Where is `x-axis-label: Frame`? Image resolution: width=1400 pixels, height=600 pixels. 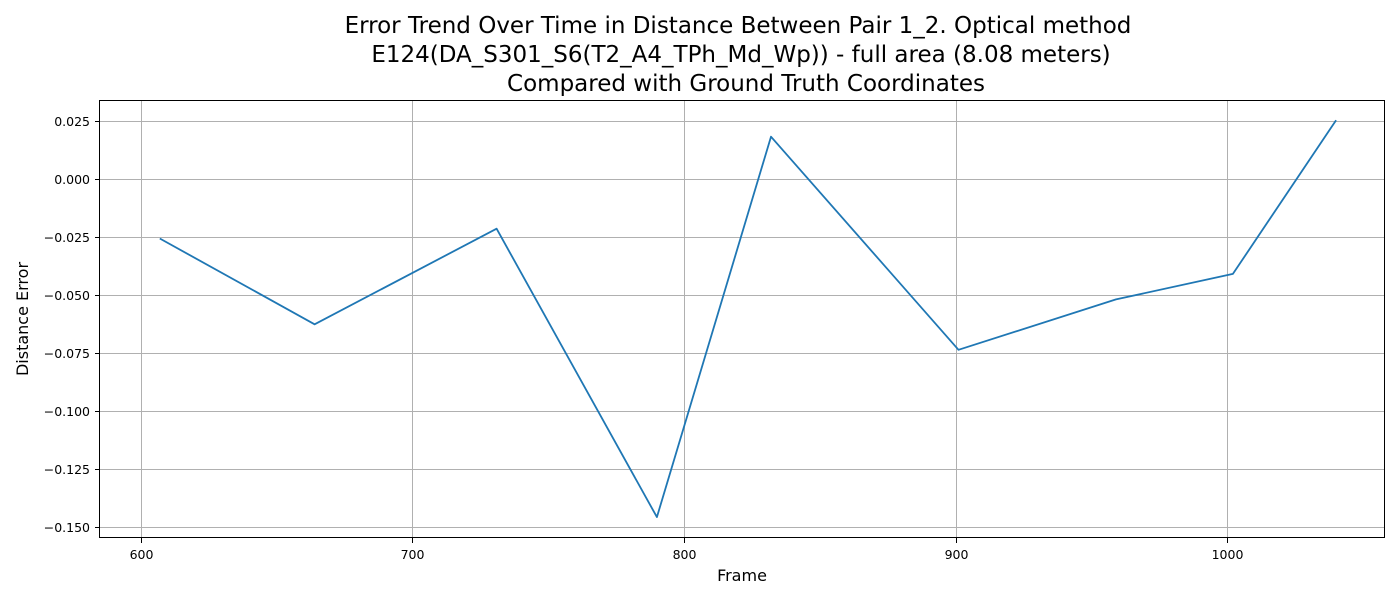 x-axis-label: Frame is located at coordinates (742, 575).